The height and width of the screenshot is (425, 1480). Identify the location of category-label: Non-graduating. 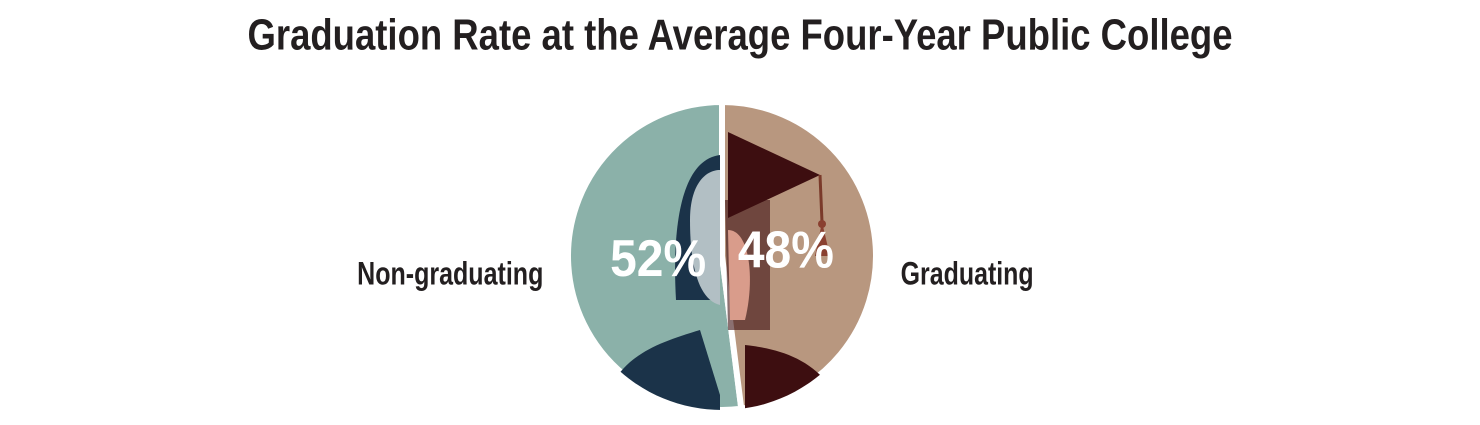
(450, 273).